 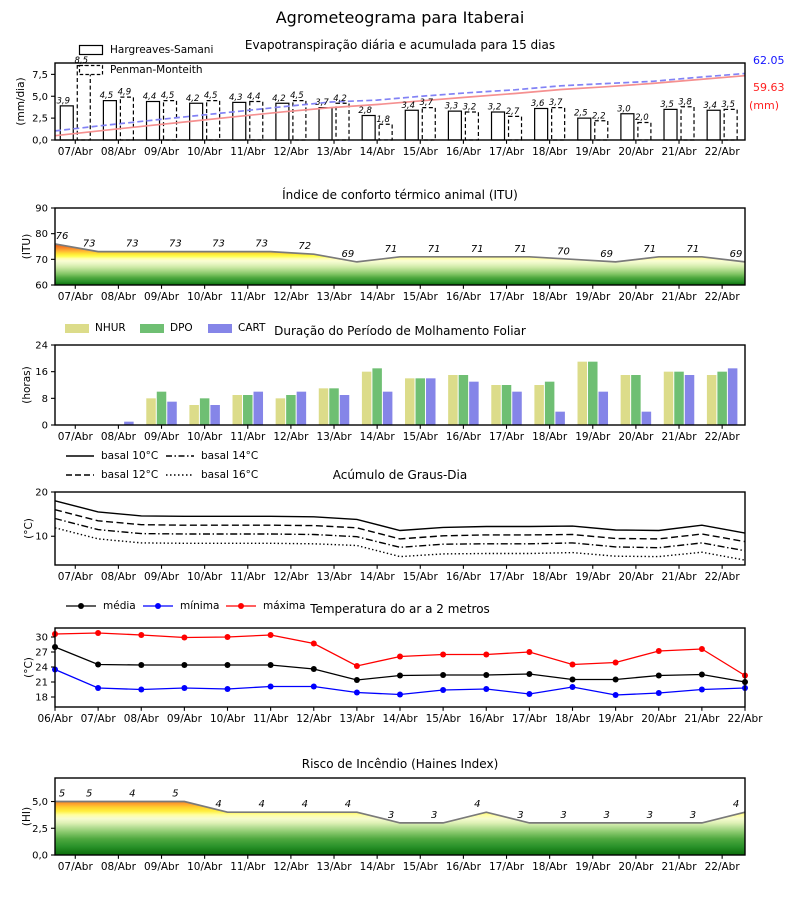 I want to click on svg-text: 4,9, so click(x=125, y=93).